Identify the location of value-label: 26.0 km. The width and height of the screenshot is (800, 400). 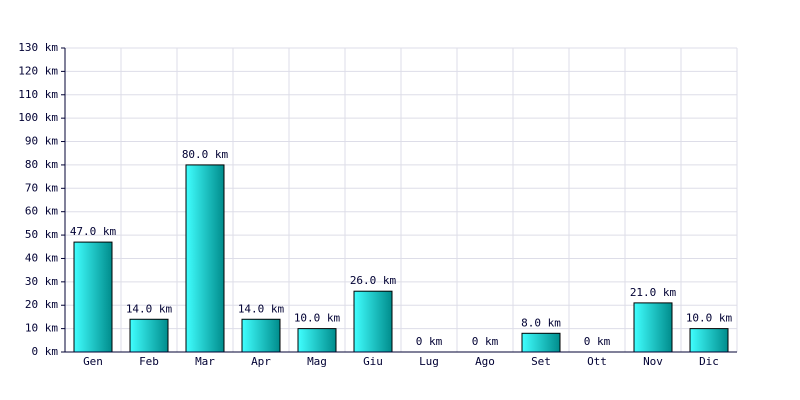
(373, 280).